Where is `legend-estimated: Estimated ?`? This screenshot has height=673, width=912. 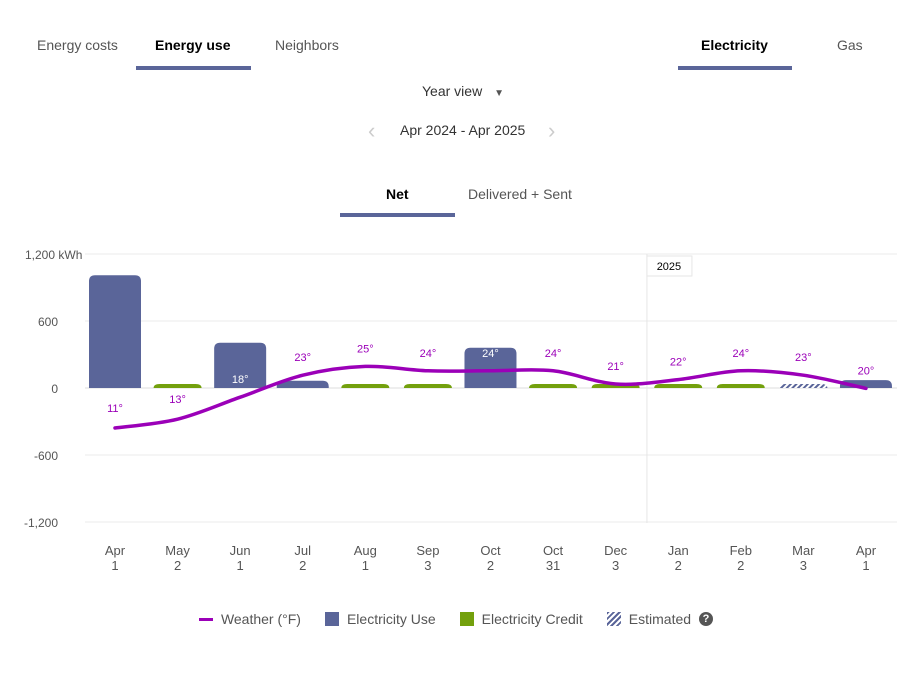 legend-estimated: Estimated ? is located at coordinates (660, 619).